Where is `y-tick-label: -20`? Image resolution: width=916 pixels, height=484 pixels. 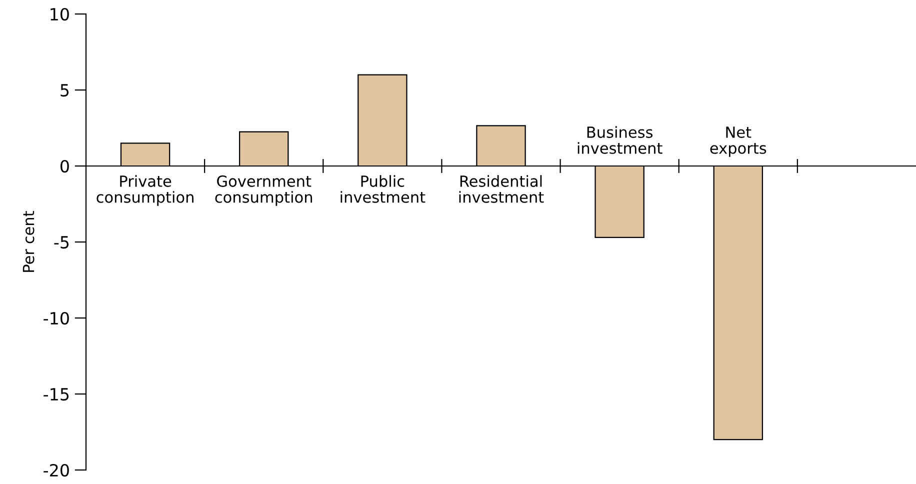
y-tick-label: -20 is located at coordinates (56, 470).